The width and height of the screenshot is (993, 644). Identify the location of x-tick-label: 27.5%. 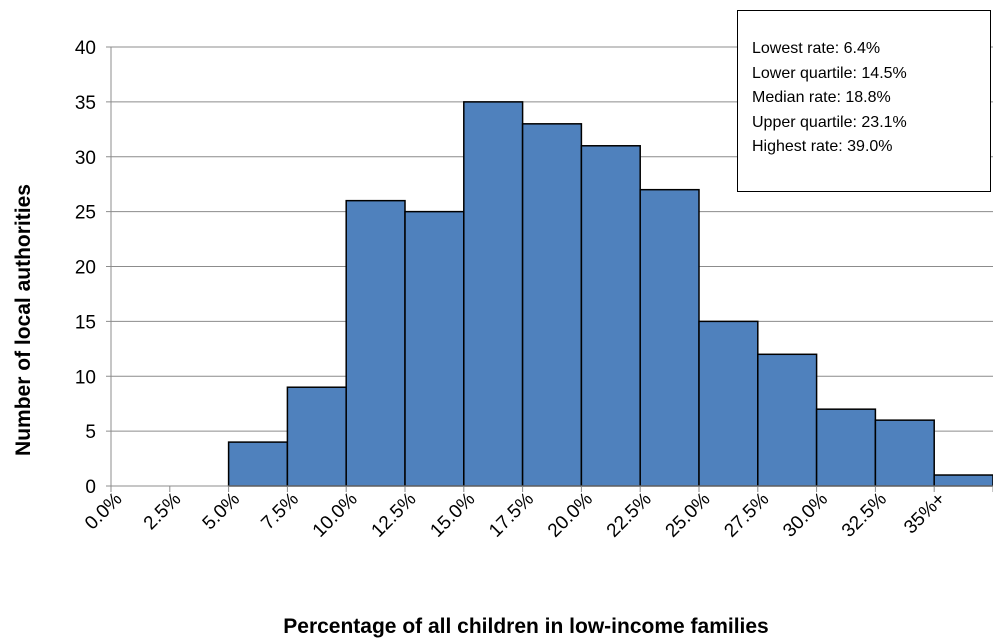
(746, 515).